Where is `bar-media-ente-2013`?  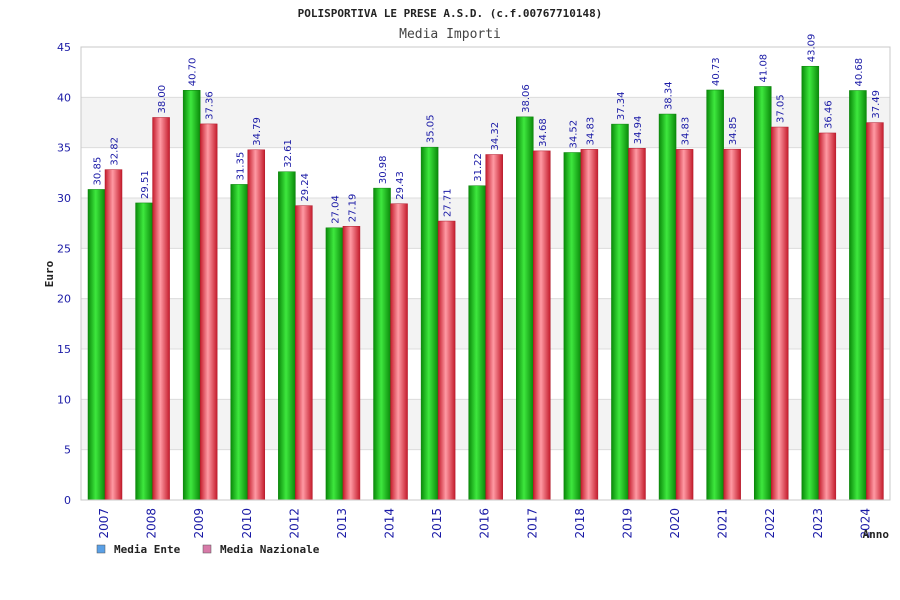
bar-media-ente-2013 is located at coordinates (334, 364).